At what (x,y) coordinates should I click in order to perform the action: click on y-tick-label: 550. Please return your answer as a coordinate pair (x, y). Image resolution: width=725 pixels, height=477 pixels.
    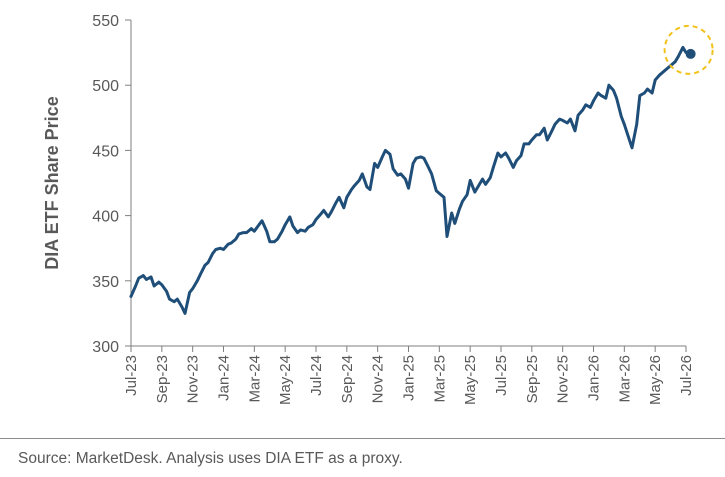
    Looking at the image, I should click on (105, 21).